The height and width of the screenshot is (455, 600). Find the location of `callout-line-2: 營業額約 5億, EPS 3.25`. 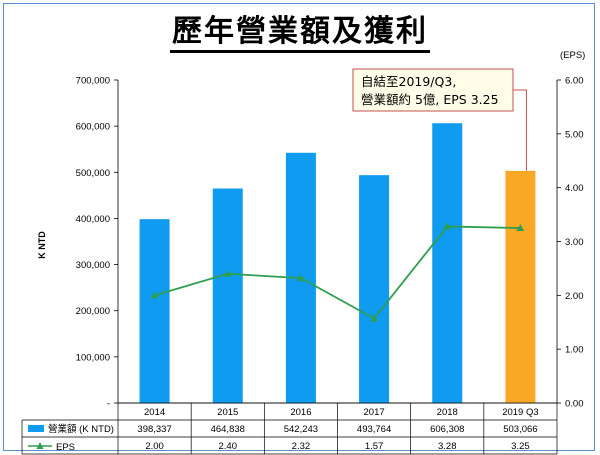

callout-line-2: 營業額約 5億, EPS 3.25 is located at coordinates (430, 99).